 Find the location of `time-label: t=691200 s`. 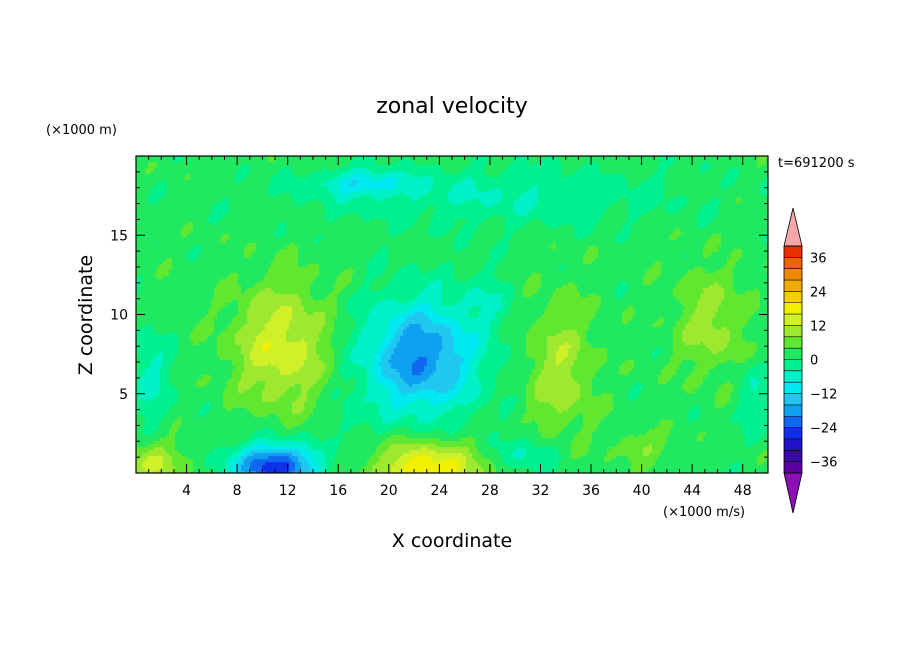

time-label: t=691200 s is located at coordinates (816, 163).